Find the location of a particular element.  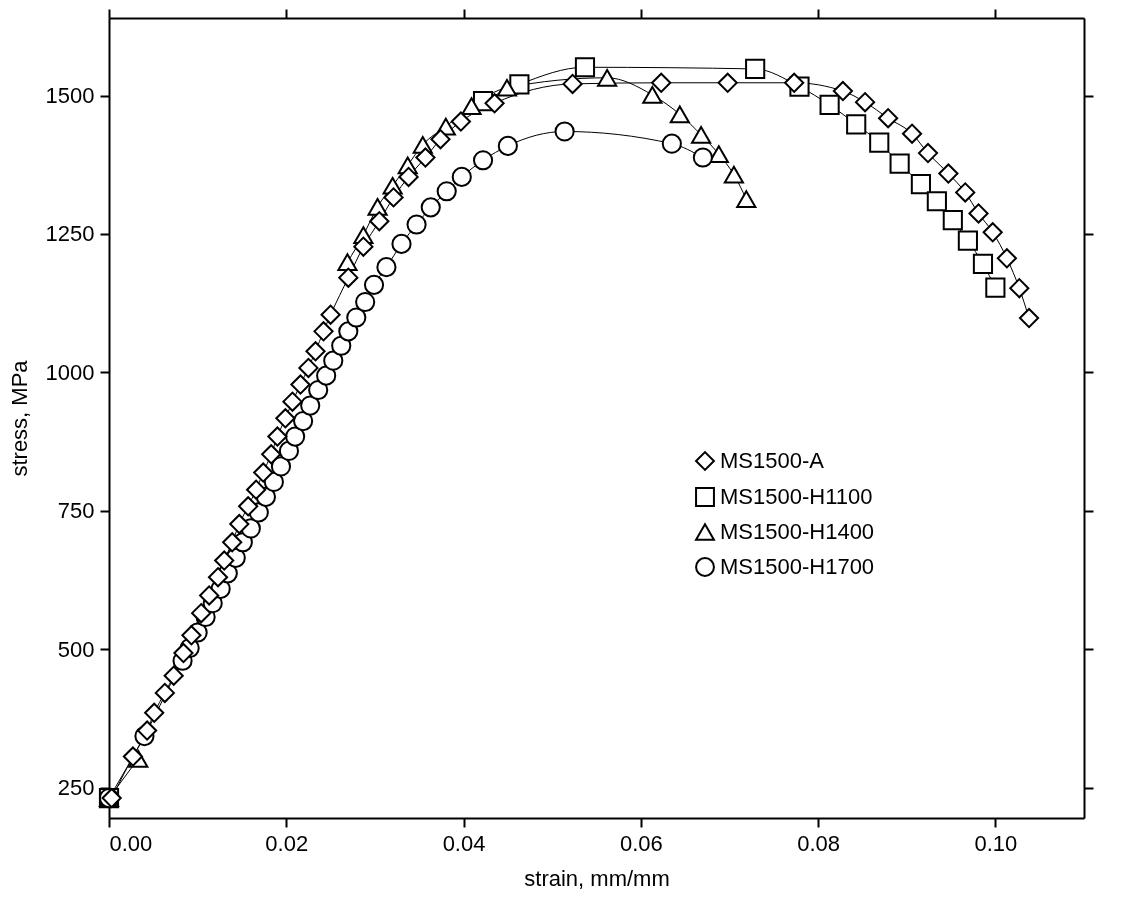

y-axis-title: stress, MPa is located at coordinates (19, 418).